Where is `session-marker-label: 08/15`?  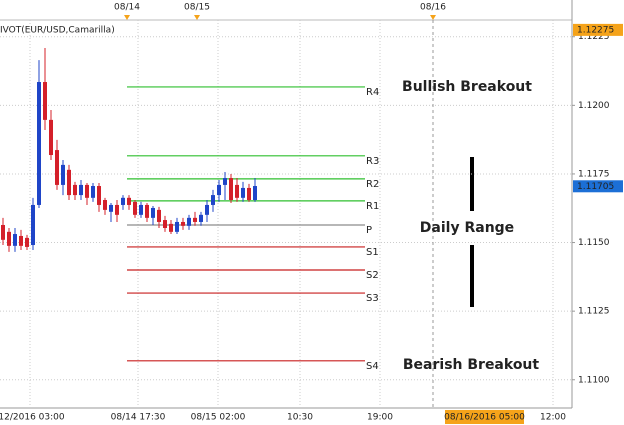 session-marker-label: 08/15 is located at coordinates (197, 8).